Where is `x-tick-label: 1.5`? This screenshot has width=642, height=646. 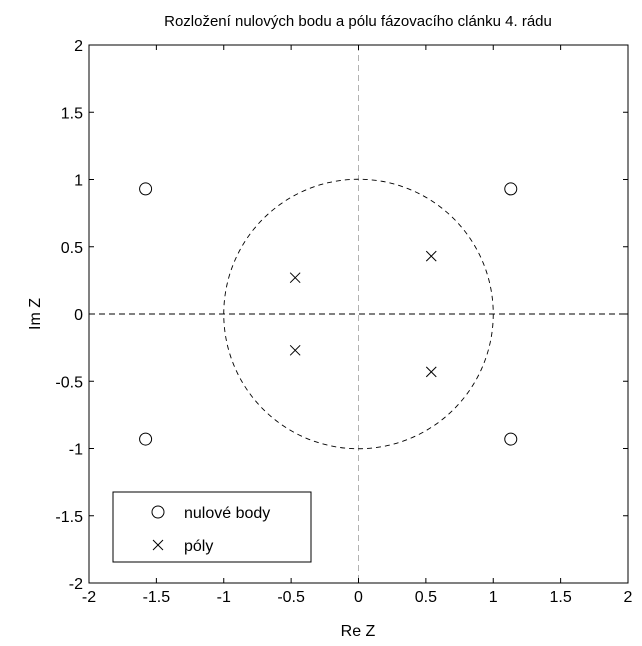 x-tick-label: 1.5 is located at coordinates (561, 597).